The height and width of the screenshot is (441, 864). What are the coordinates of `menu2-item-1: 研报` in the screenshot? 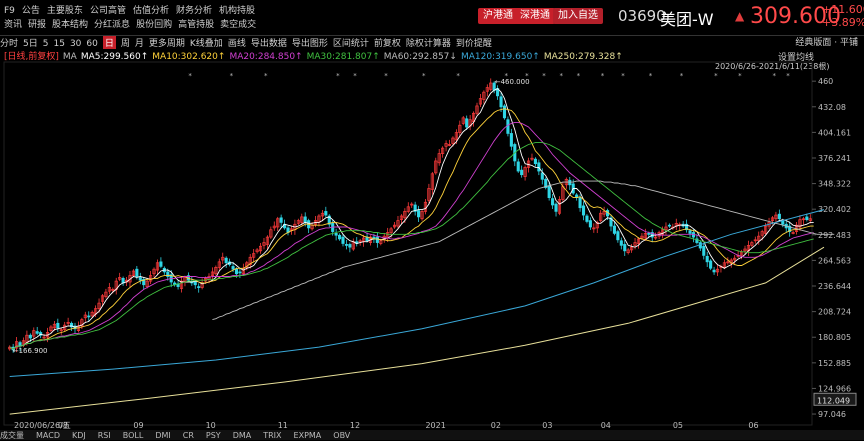 It's located at (37, 25).